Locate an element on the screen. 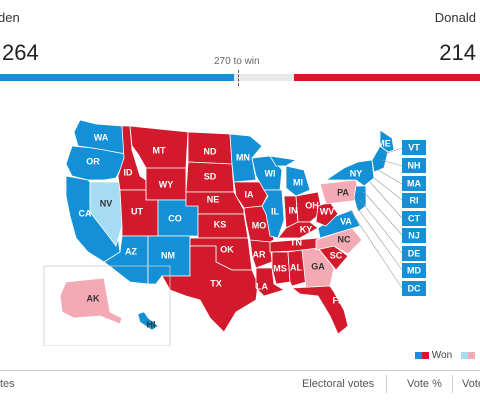 The height and width of the screenshot is (400, 480). box-label-MD: MD is located at coordinates (414, 270).